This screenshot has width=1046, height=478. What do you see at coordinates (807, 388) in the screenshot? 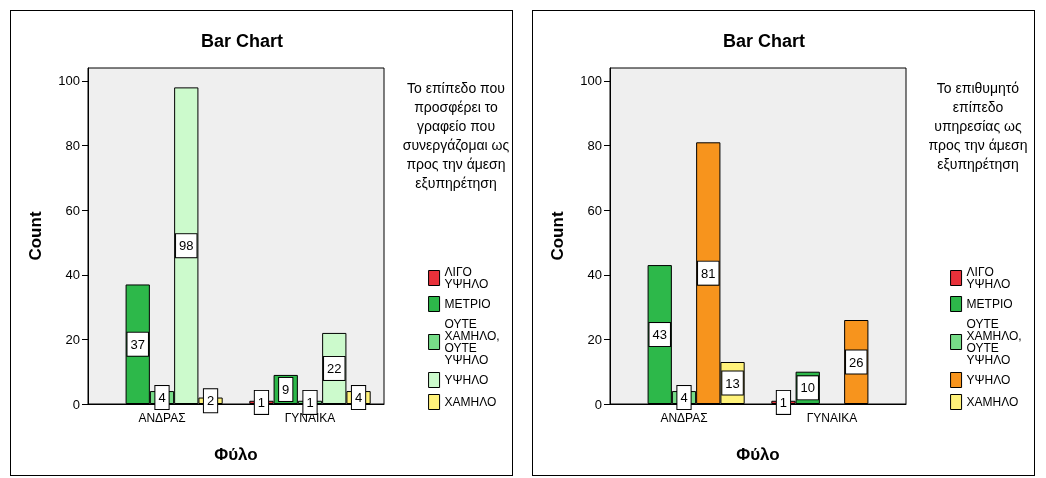
I see `data-label: 10` at bounding box center [807, 388].